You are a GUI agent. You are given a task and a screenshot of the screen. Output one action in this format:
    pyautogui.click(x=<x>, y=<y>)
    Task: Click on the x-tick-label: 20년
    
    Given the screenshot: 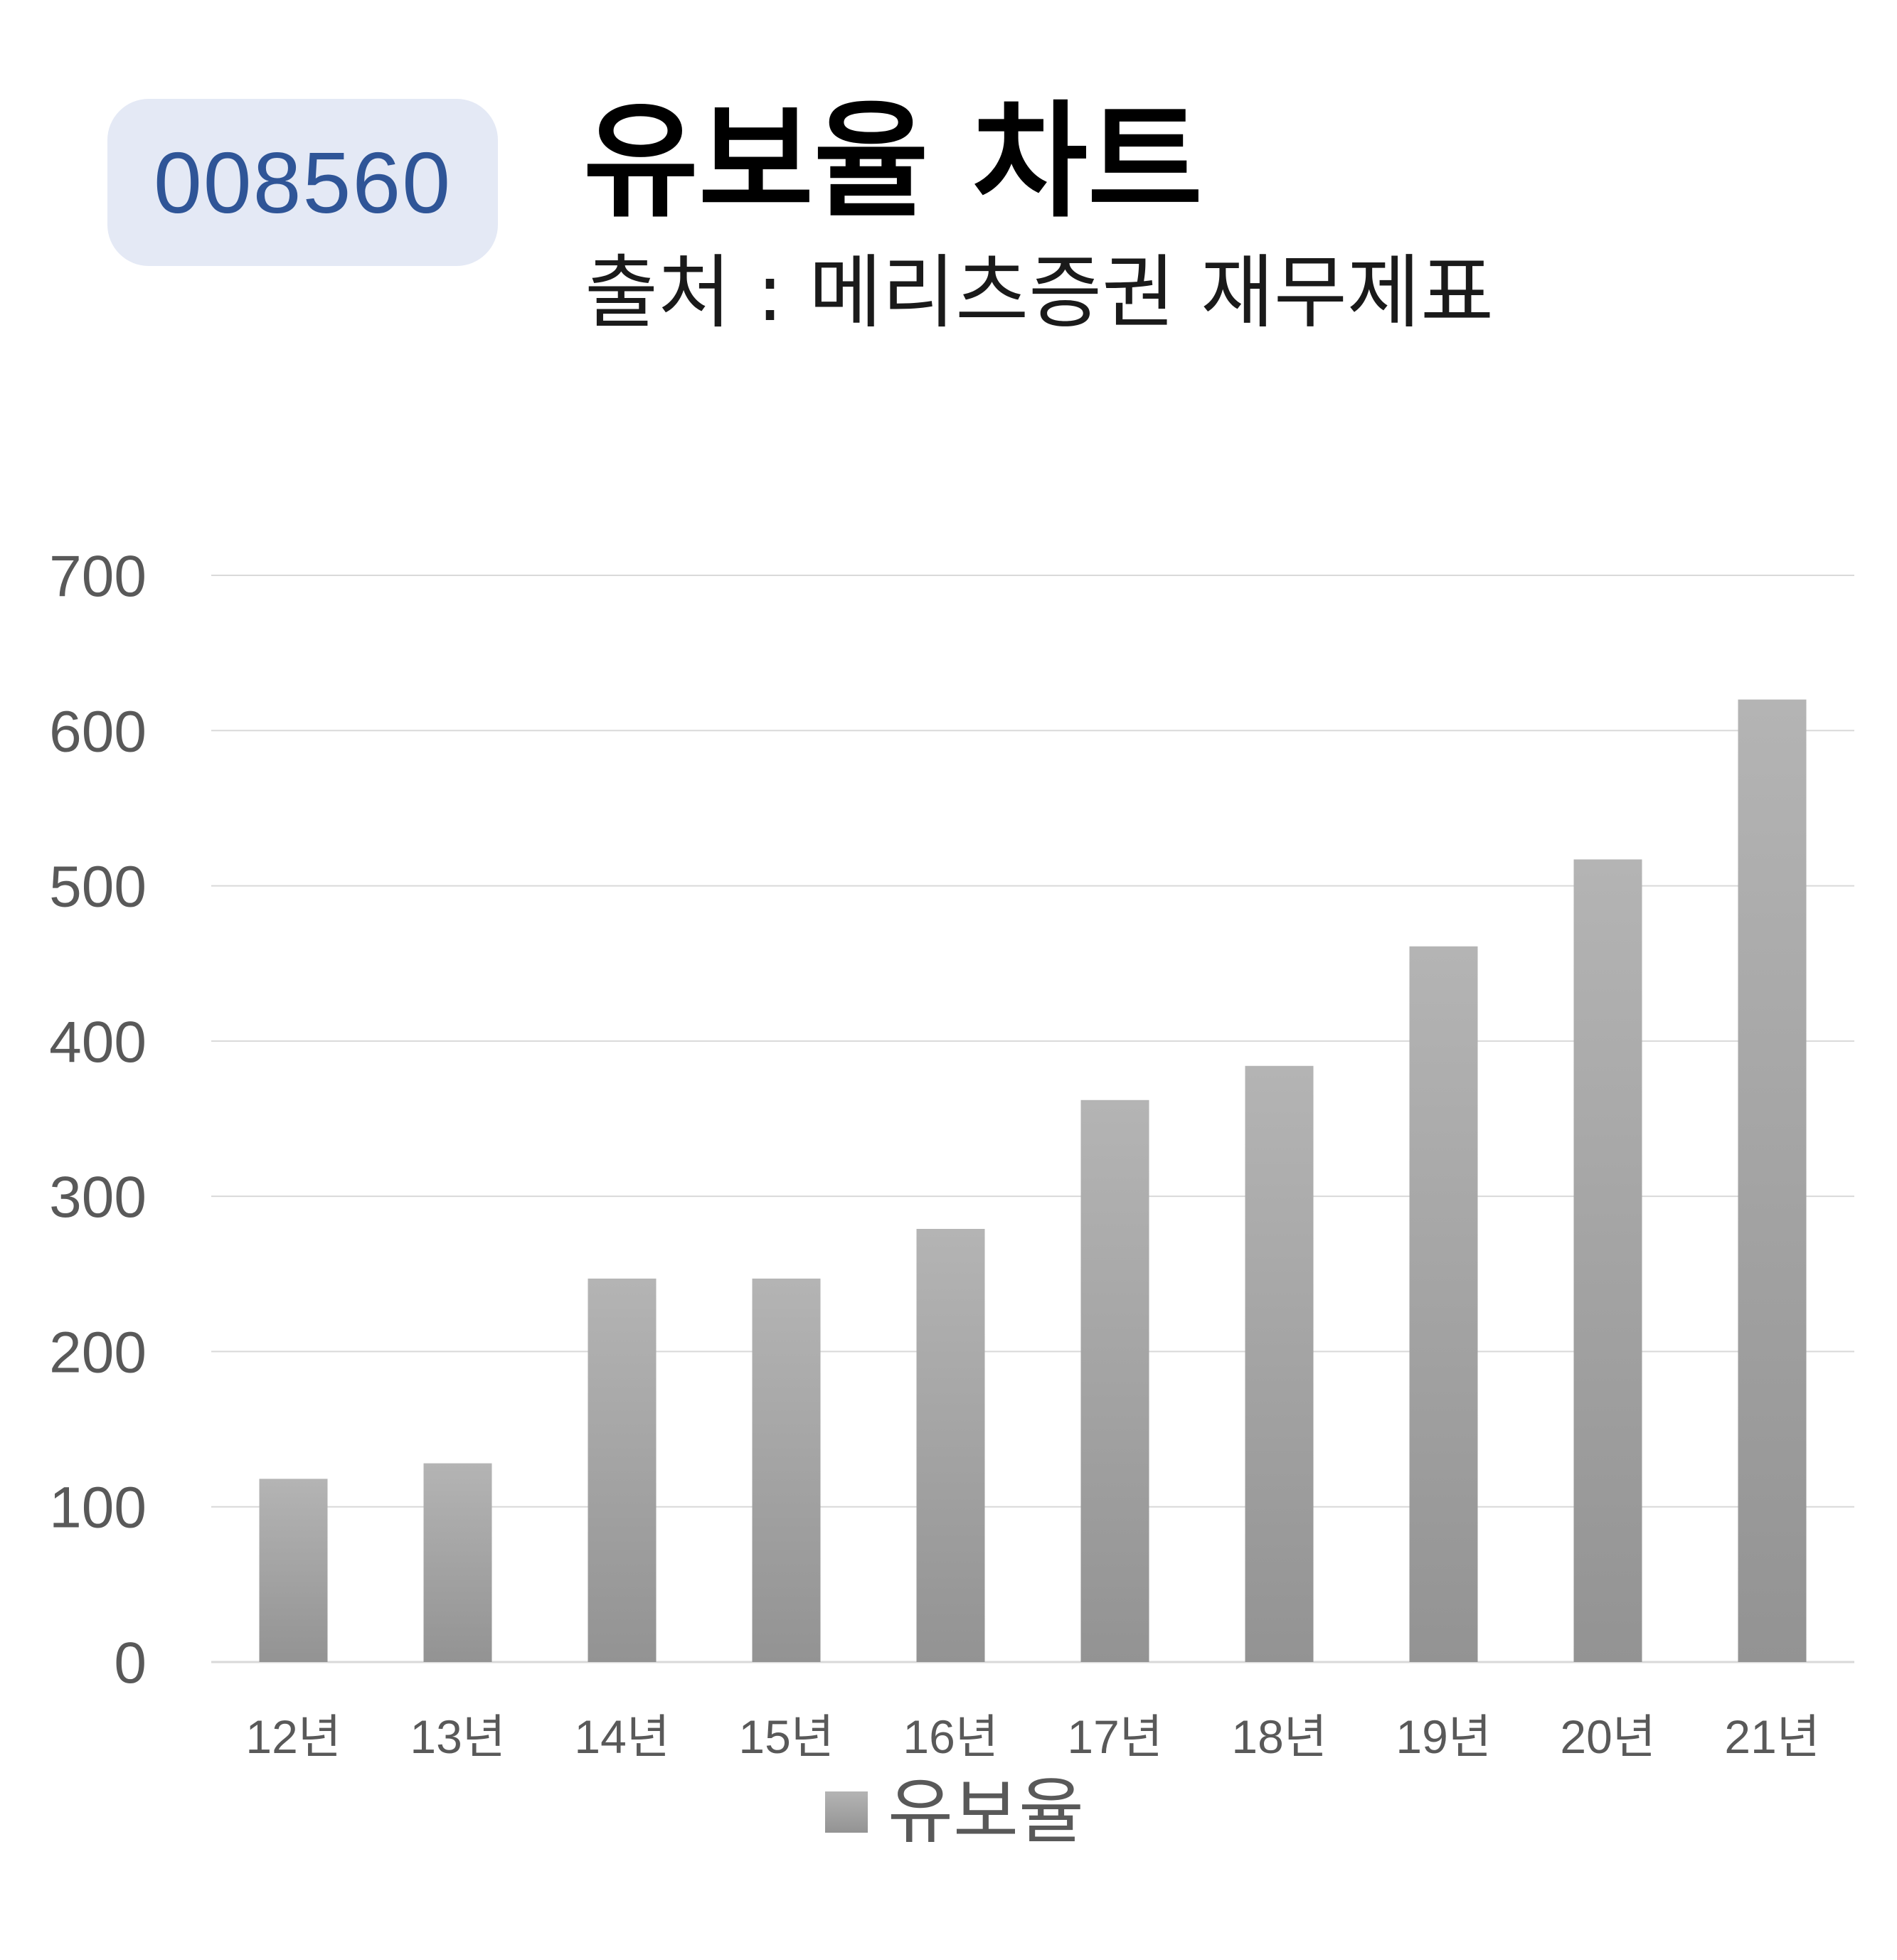 What is the action you would take?
    pyautogui.click(x=1608, y=1736)
    